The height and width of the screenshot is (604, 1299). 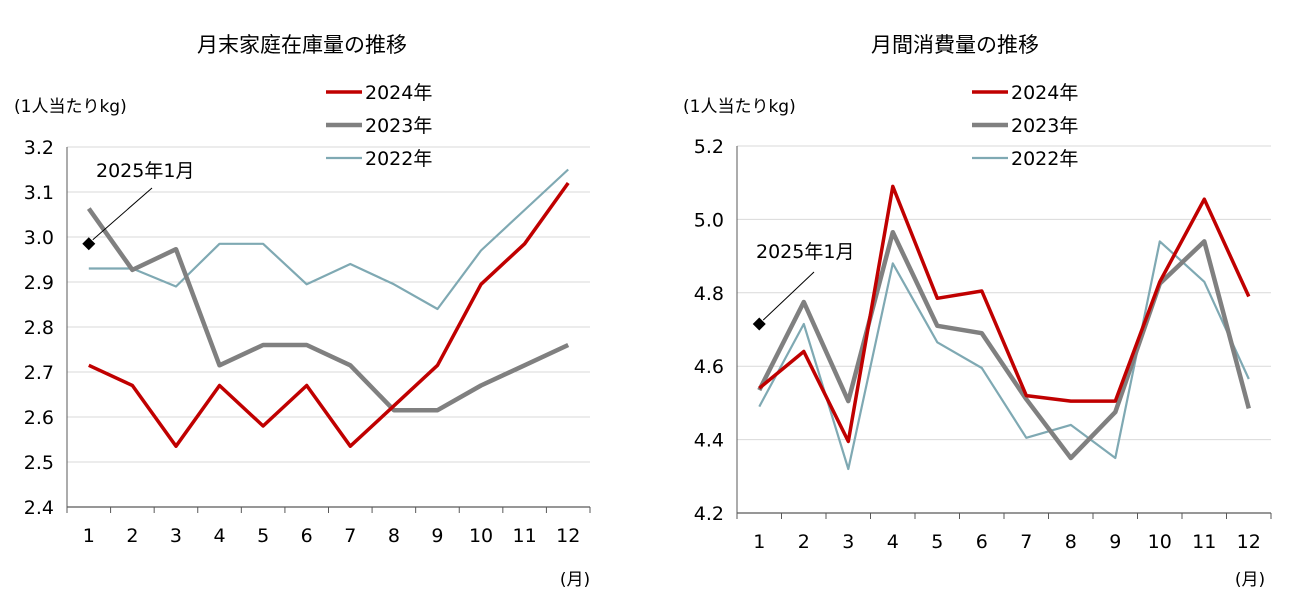 I want to click on chart1-callout-line, so click(x=122, y=214).